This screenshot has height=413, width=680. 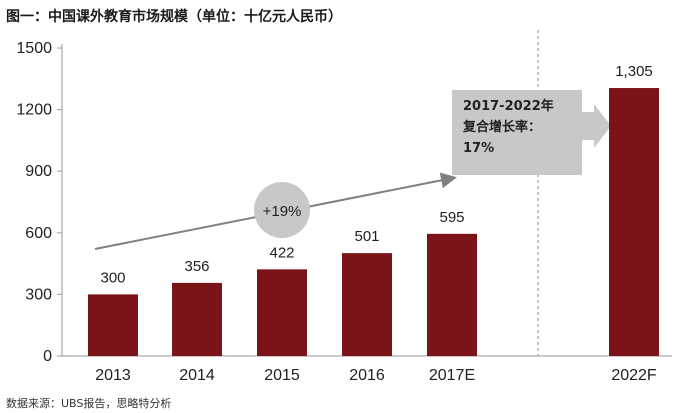 I want to click on x-tick-label: 2013, so click(x=113, y=375).